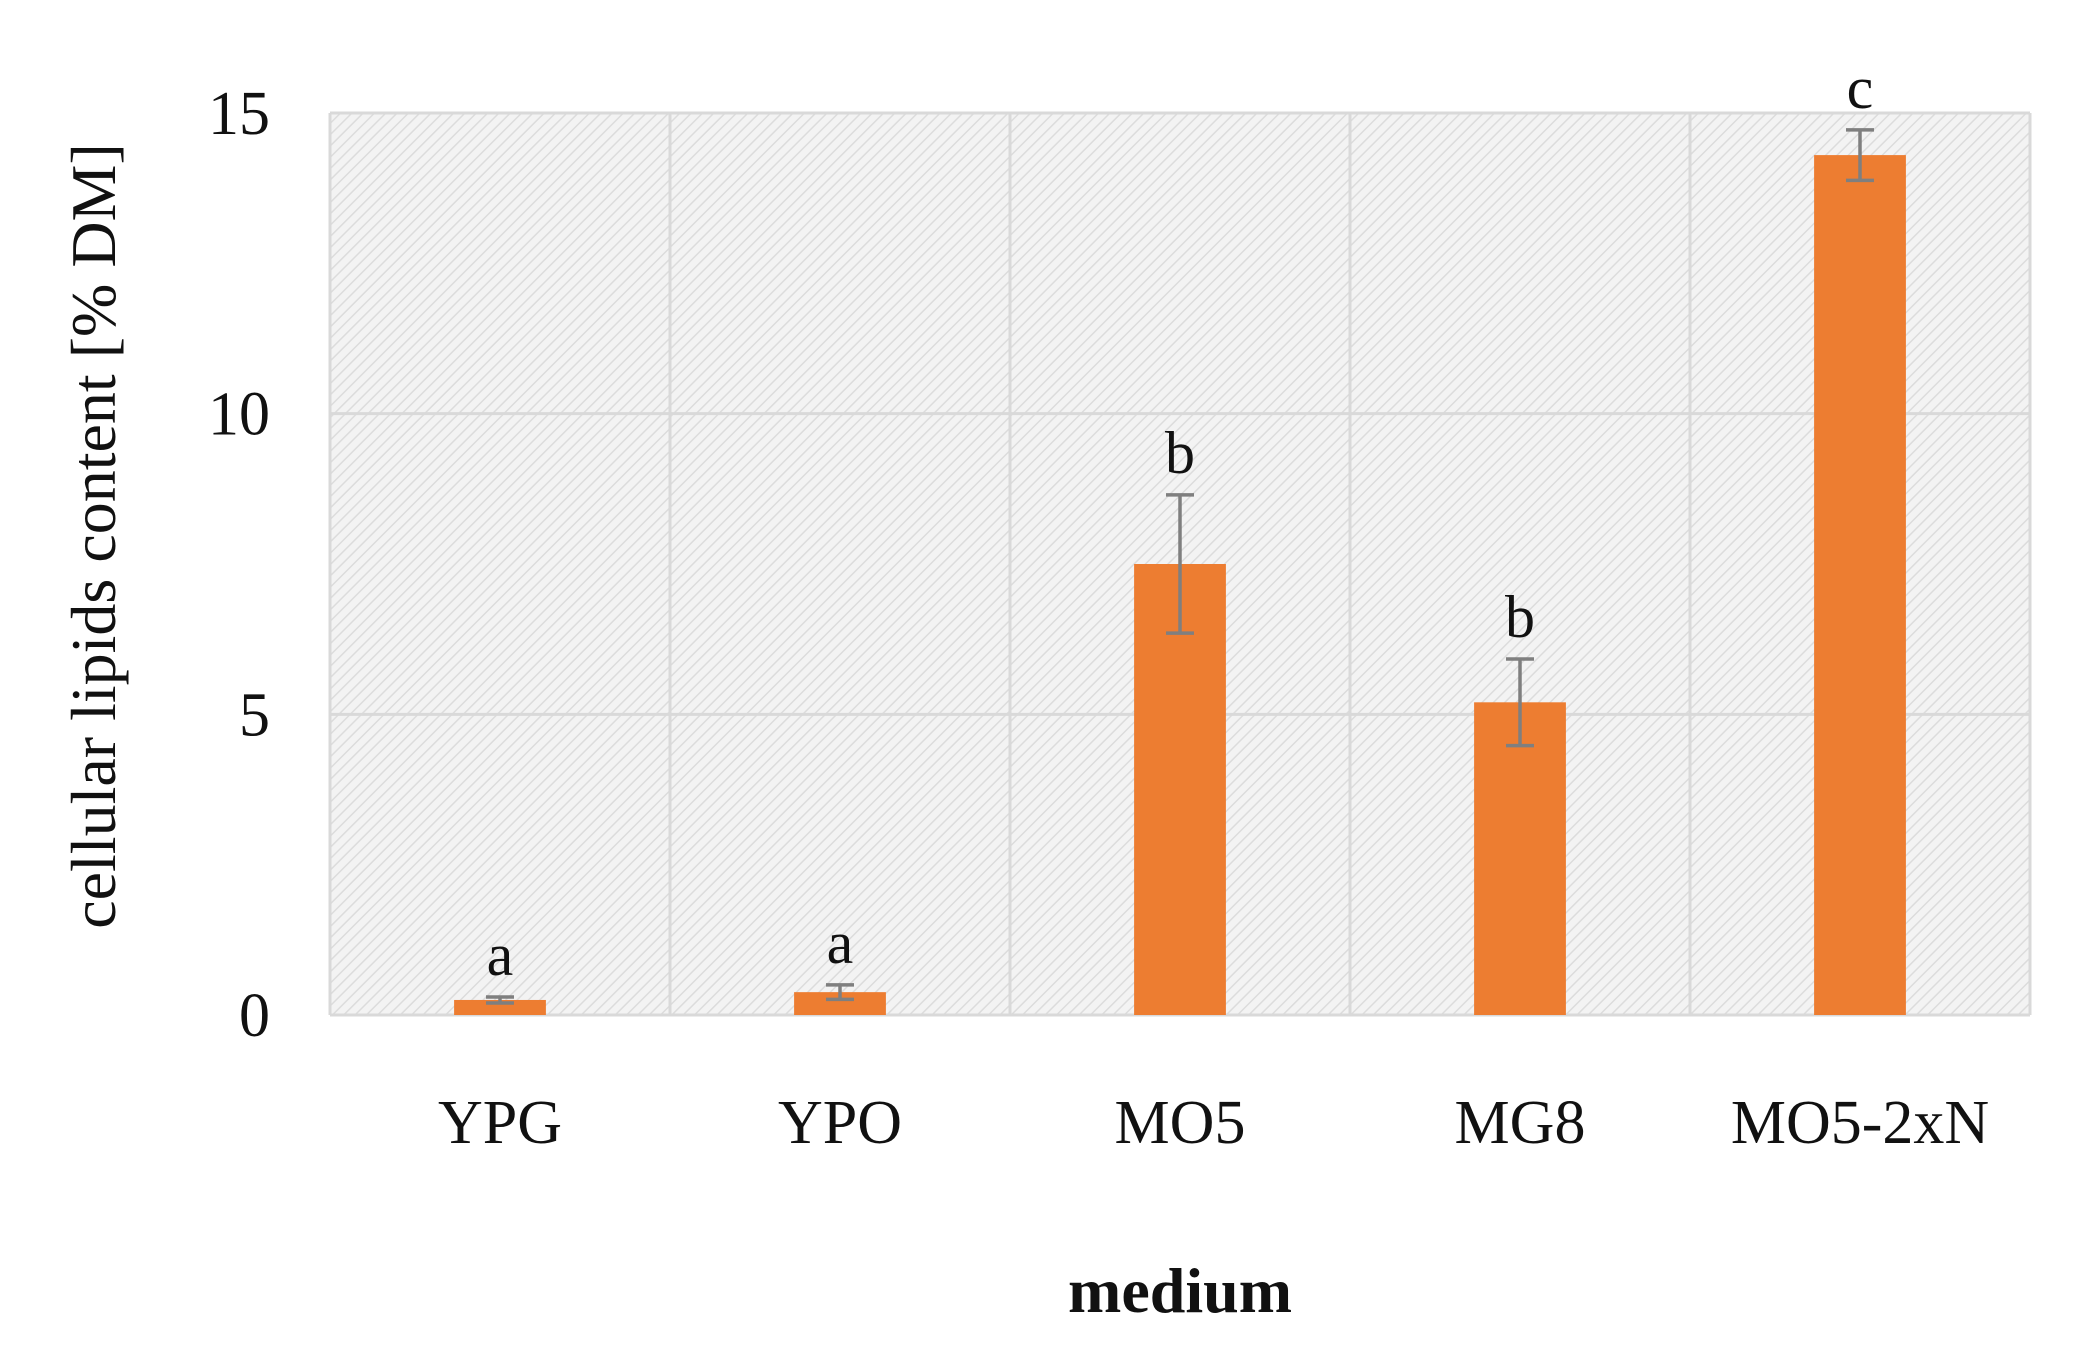 This screenshot has height=1353, width=2095. Describe the element at coordinates (254, 715) in the screenshot. I see `y-tick-label: 5` at that location.